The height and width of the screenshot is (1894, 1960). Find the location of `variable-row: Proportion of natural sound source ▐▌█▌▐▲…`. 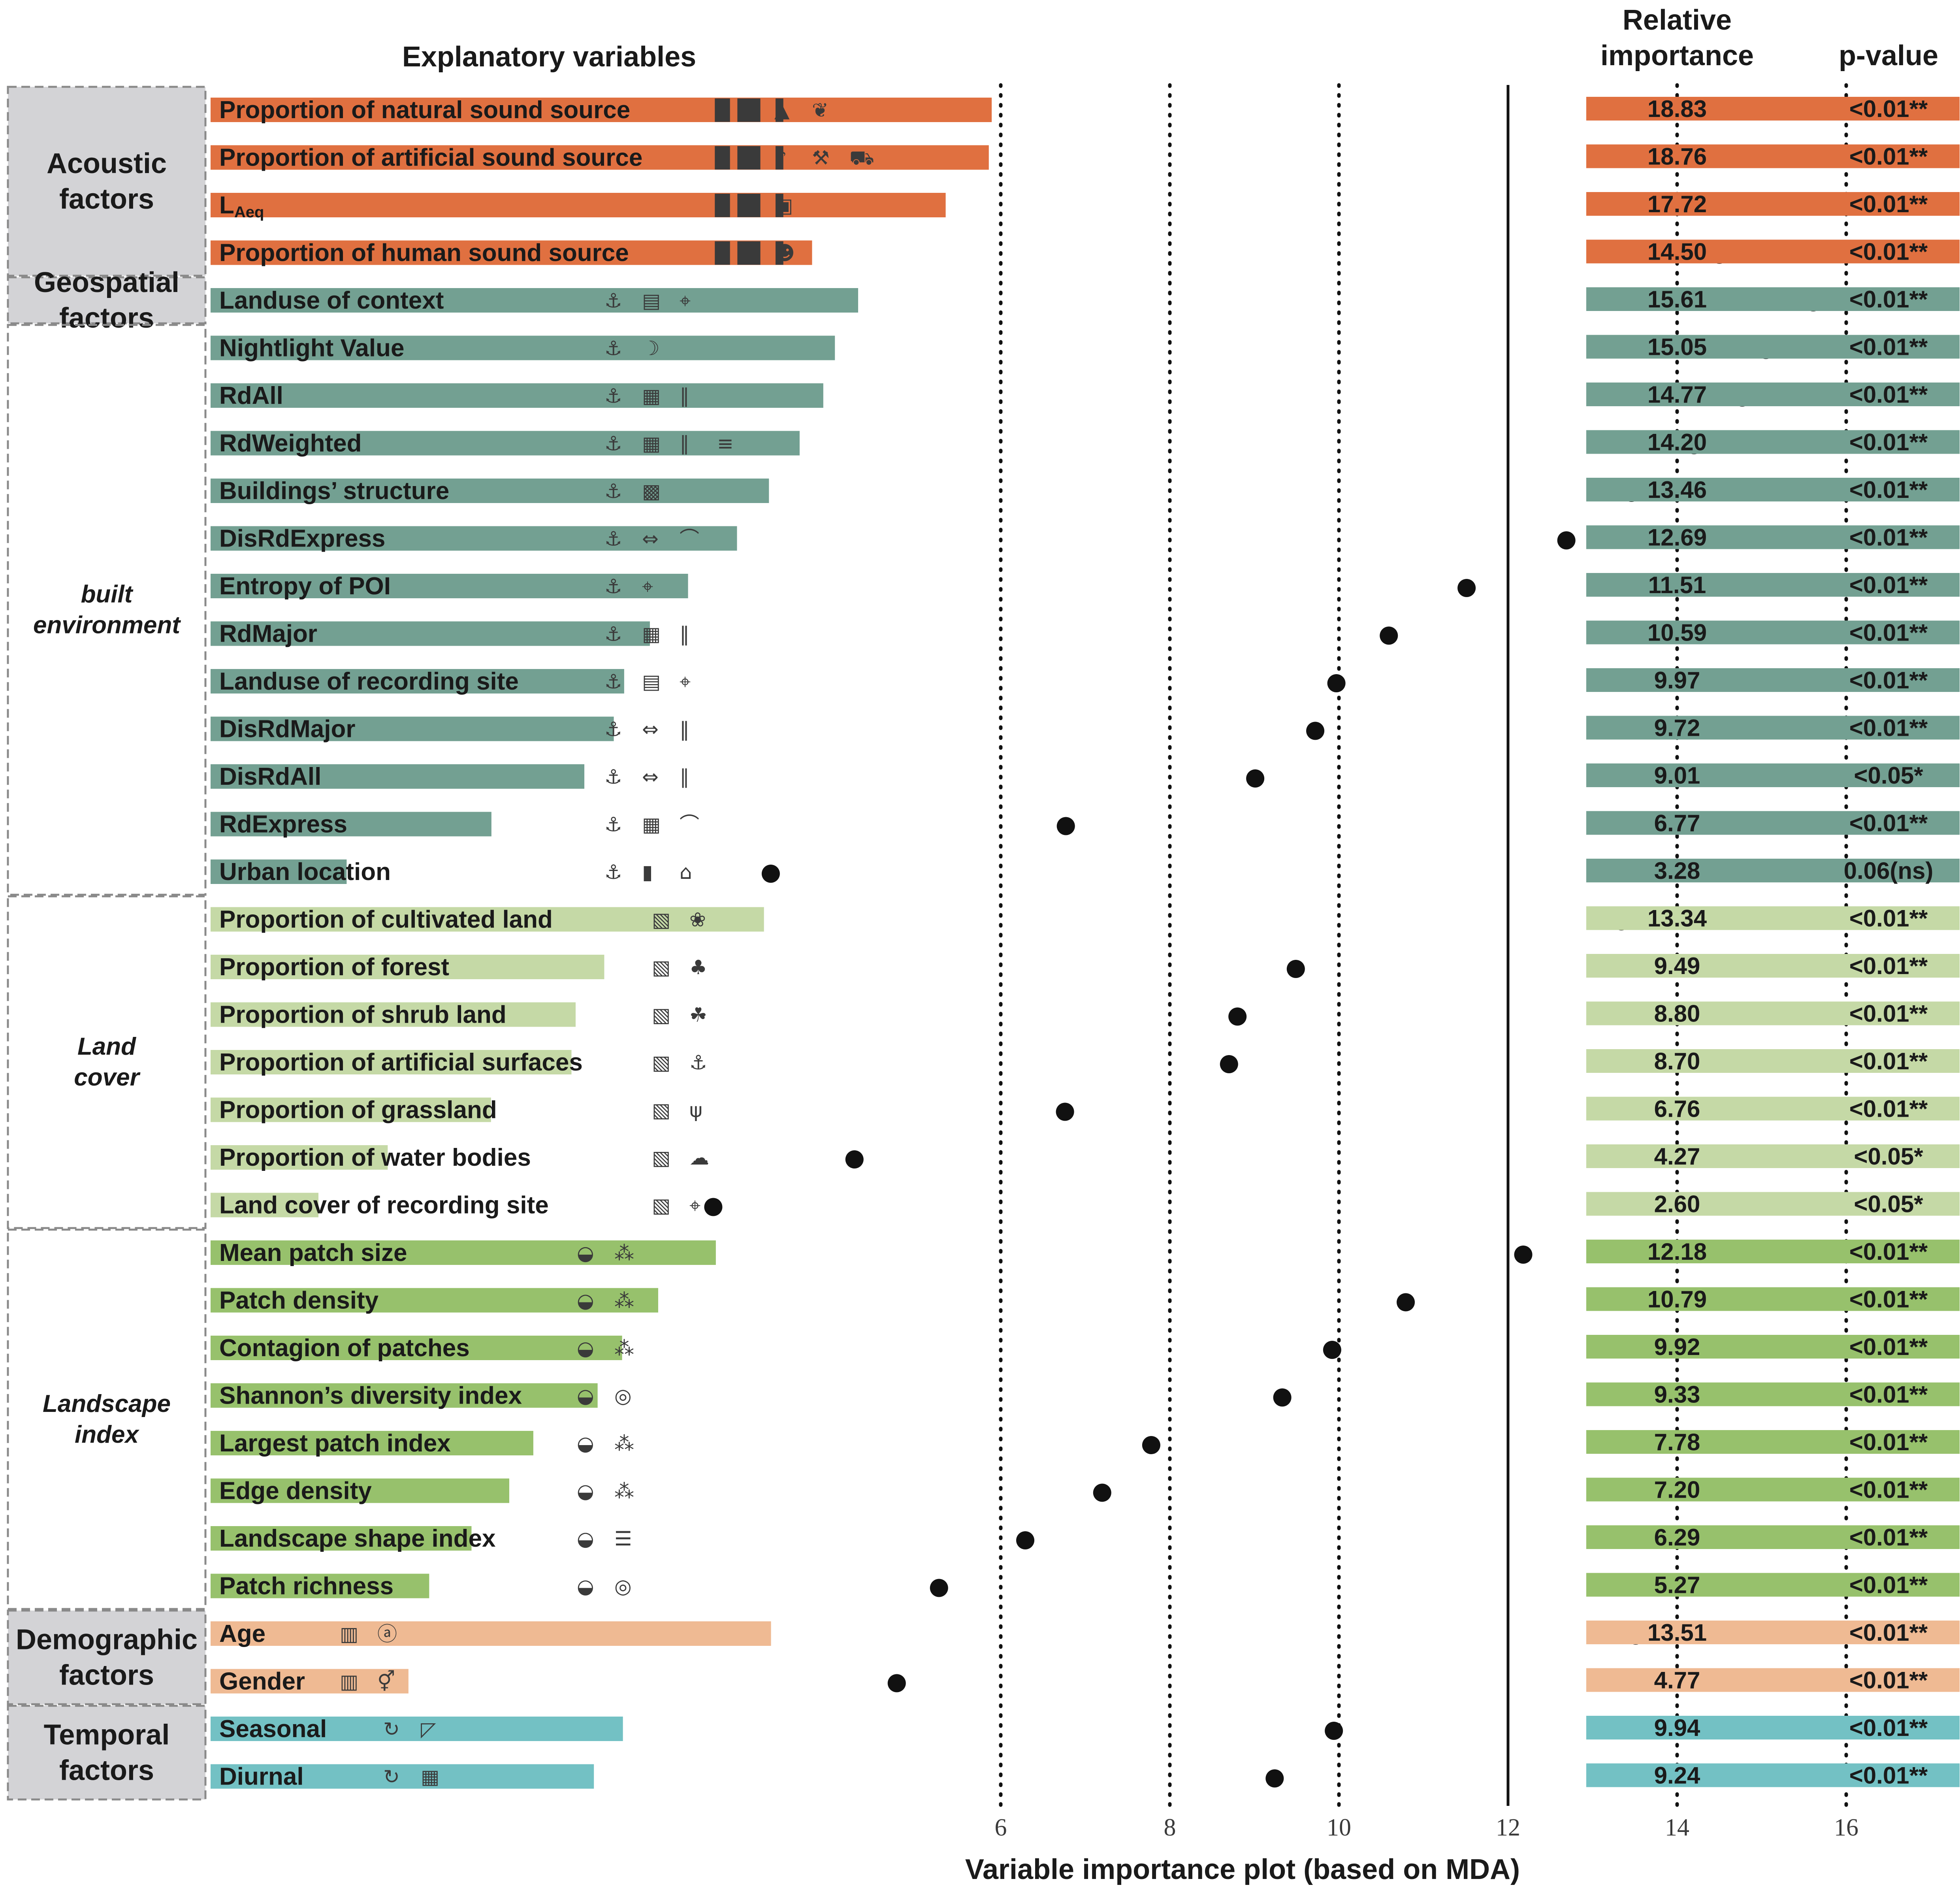

variable-row: Proportion of natural sound source ▐▌█▌▐▲… is located at coordinates (1085, 110).